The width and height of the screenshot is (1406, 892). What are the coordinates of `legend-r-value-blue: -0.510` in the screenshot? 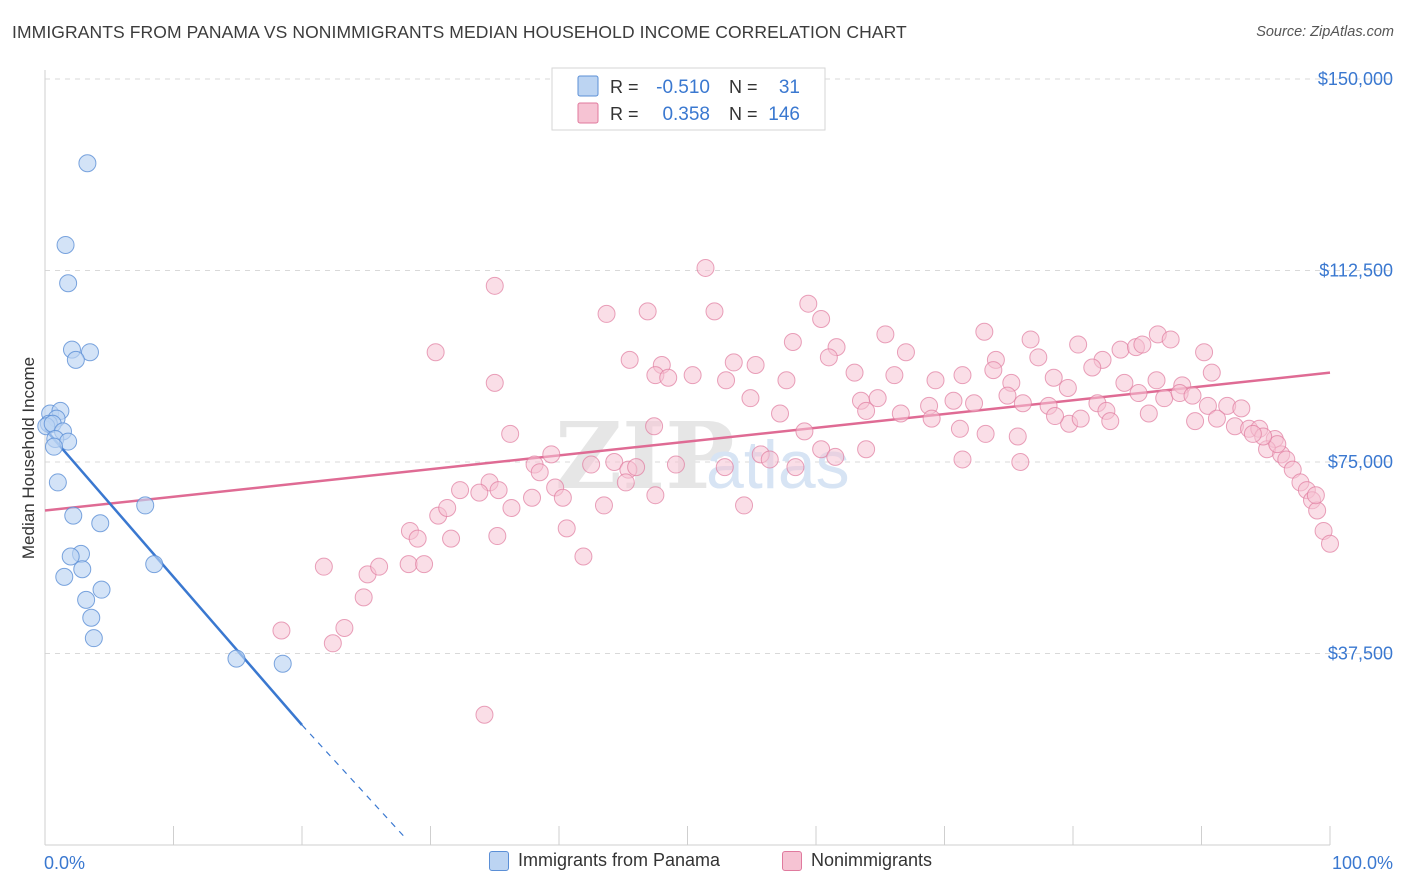 It's located at (683, 87).